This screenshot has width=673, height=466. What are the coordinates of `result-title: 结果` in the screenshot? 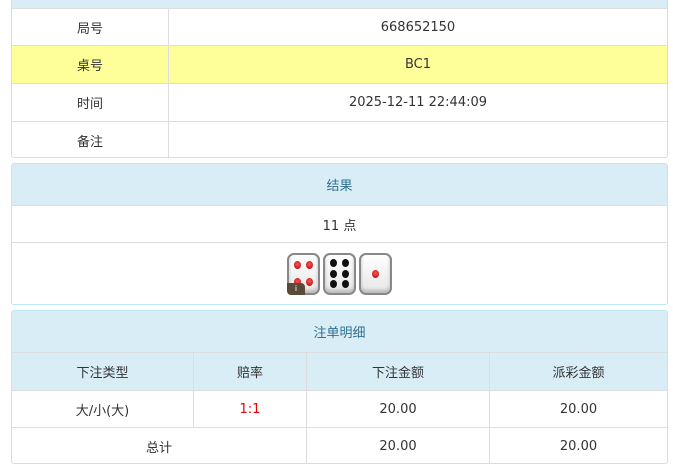 It's located at (339, 184).